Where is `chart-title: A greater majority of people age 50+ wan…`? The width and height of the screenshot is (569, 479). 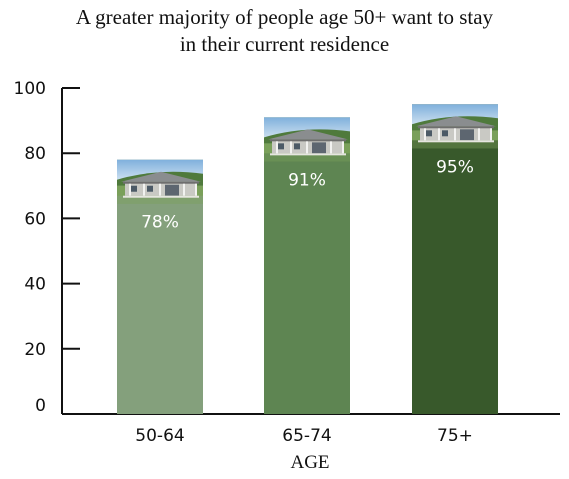
chart-title: A greater majority of people age 50+ wan… is located at coordinates (284, 31).